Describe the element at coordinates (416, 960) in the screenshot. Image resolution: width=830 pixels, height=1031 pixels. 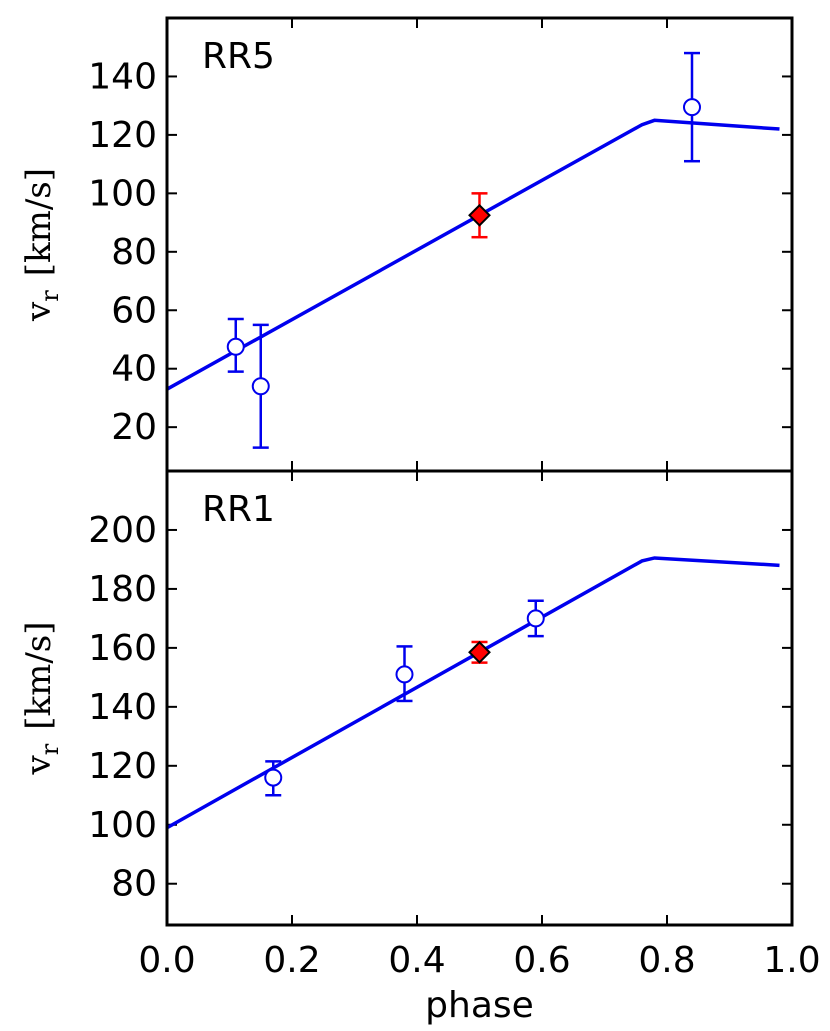
I see `x-tick-label: 0.4` at that location.